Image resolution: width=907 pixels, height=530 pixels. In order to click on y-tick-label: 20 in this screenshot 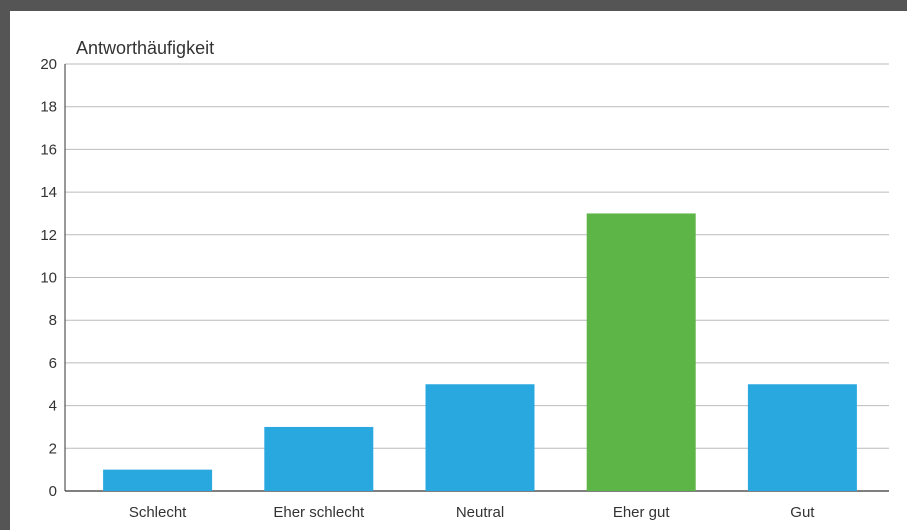, I will do `click(48, 64)`.